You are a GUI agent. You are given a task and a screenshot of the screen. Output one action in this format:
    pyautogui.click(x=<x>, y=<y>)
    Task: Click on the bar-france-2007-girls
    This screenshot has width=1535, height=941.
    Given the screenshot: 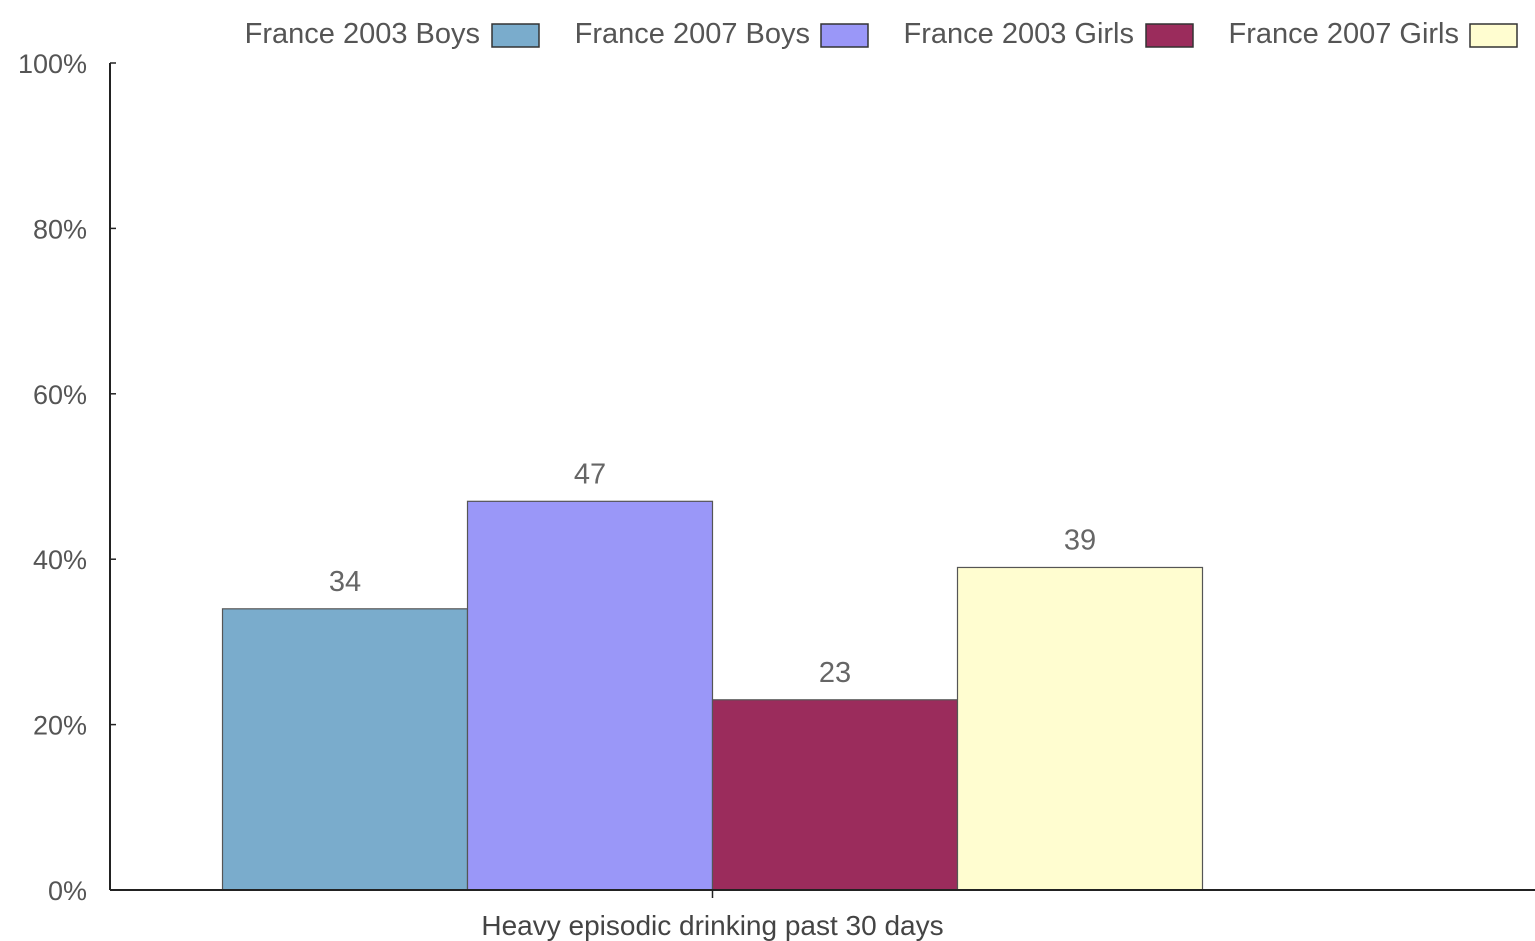 What is the action you would take?
    pyautogui.click(x=1080, y=728)
    